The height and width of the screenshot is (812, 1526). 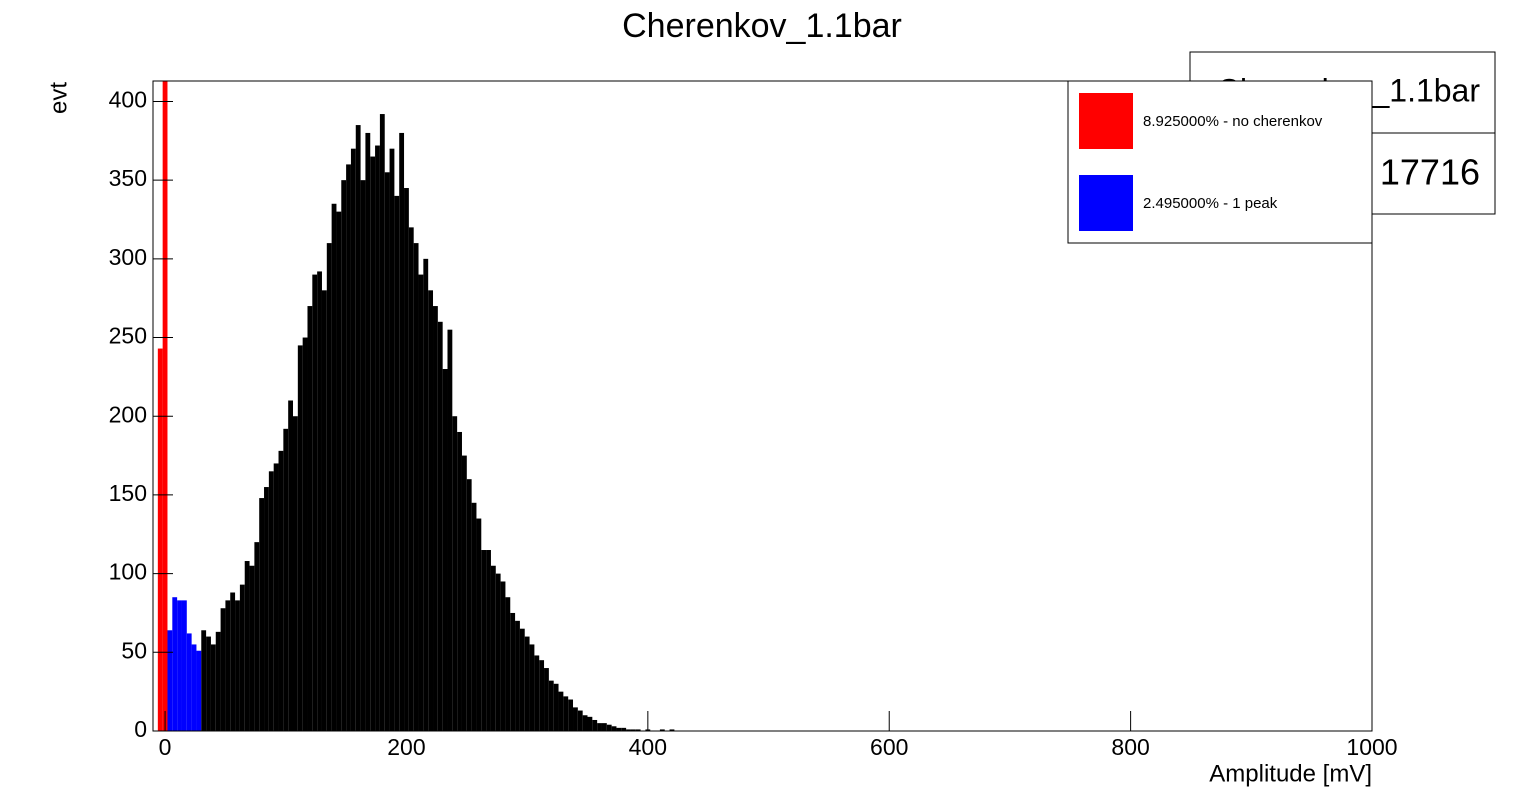 What do you see at coordinates (889, 747) in the screenshot?
I see `x-tick-label: 600` at bounding box center [889, 747].